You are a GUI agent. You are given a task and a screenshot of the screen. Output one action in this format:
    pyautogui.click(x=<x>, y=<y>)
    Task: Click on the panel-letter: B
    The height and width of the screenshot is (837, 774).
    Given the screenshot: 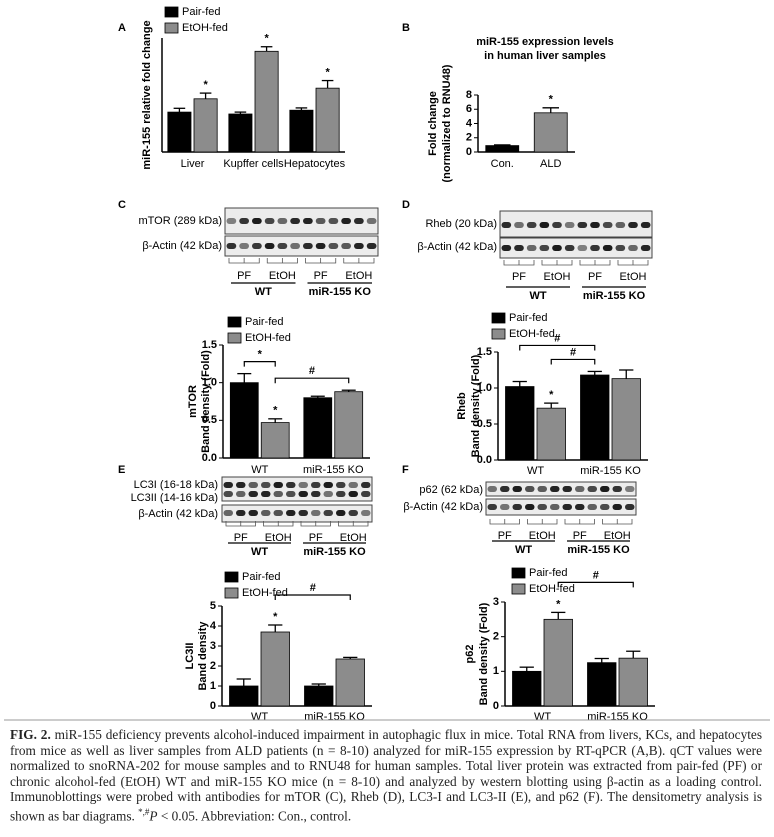 What is the action you would take?
    pyautogui.click(x=406, y=28)
    